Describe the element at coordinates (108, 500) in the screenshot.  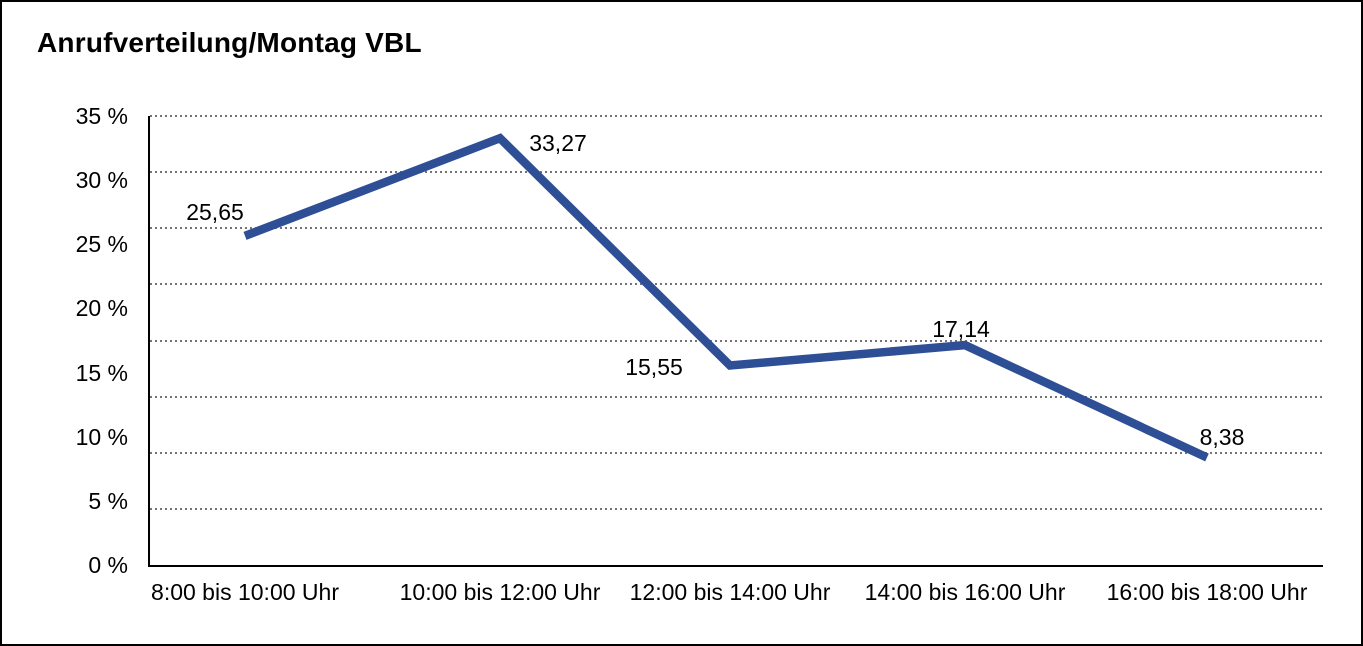
I see `y-tick-label: 5 %` at that location.